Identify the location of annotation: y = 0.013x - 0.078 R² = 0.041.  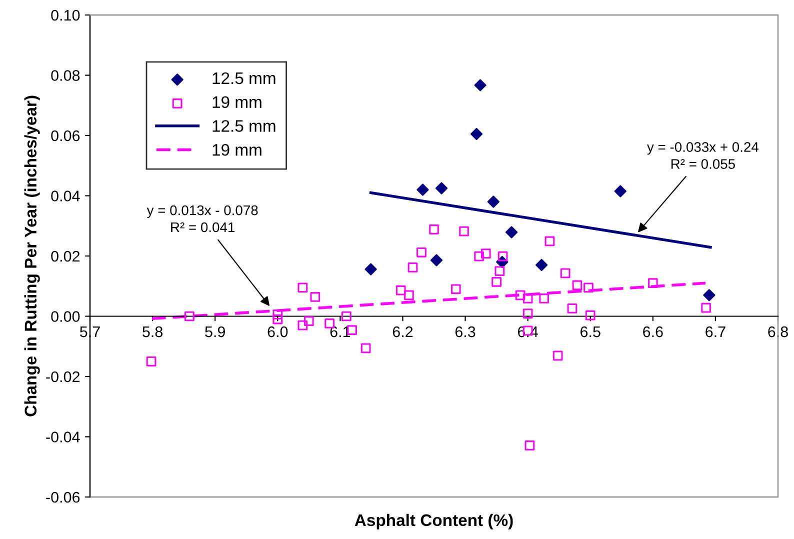
(202, 218).